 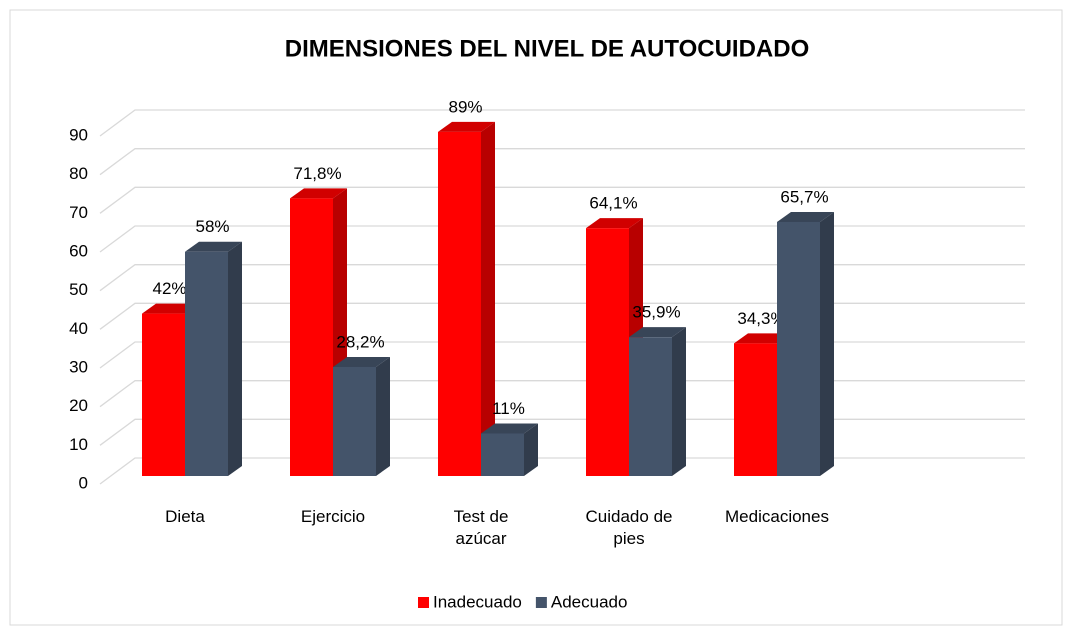 What do you see at coordinates (83, 482) in the screenshot?
I see `y-tick-label: 0` at bounding box center [83, 482].